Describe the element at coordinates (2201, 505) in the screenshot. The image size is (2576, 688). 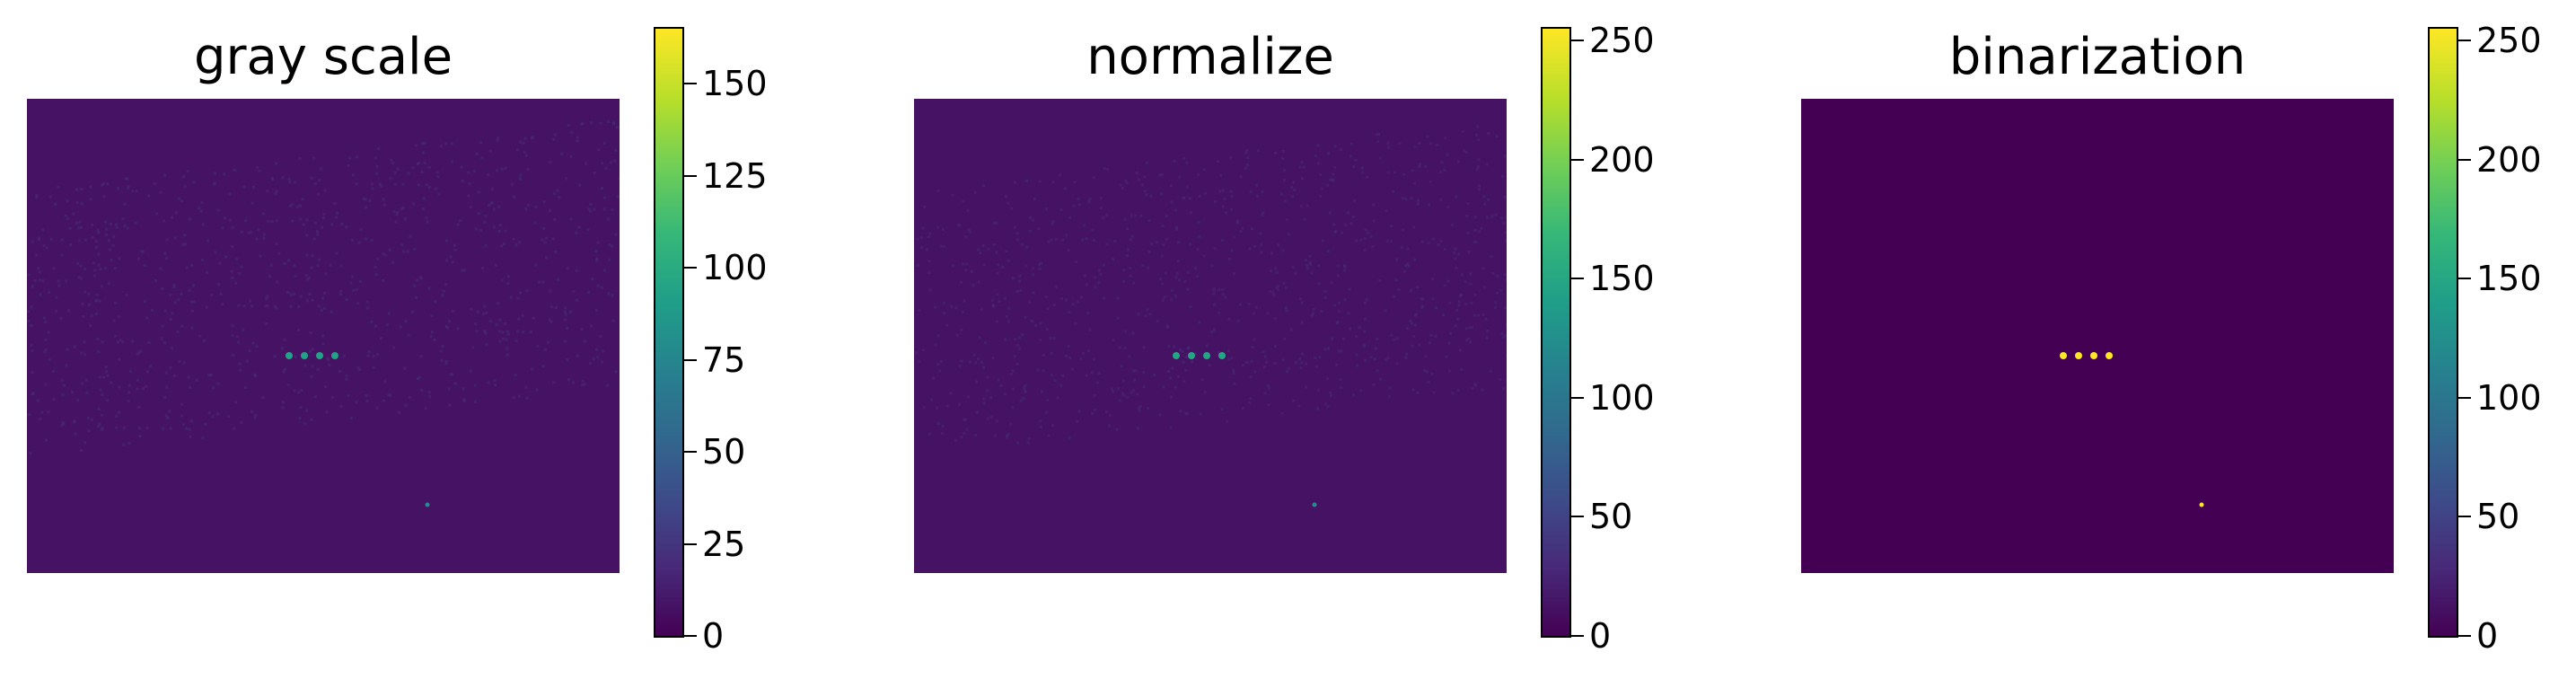
I see `isolated-spot` at that location.